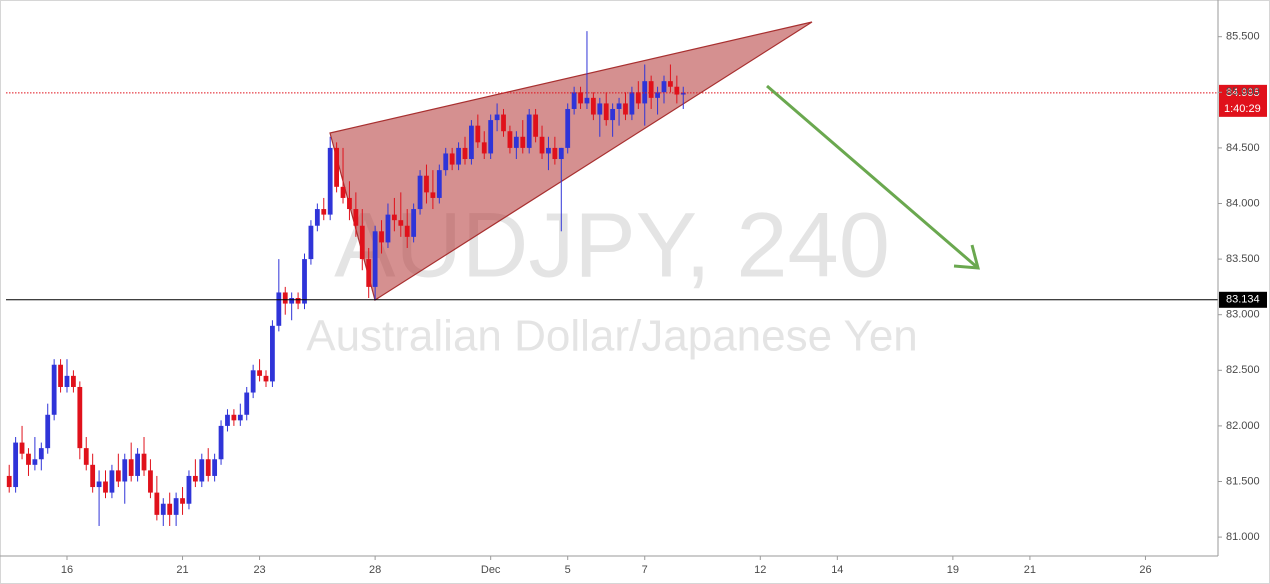 The width and height of the screenshot is (1270, 584). What do you see at coordinates (259, 570) in the screenshot?
I see `x-tick-label: 23` at bounding box center [259, 570].